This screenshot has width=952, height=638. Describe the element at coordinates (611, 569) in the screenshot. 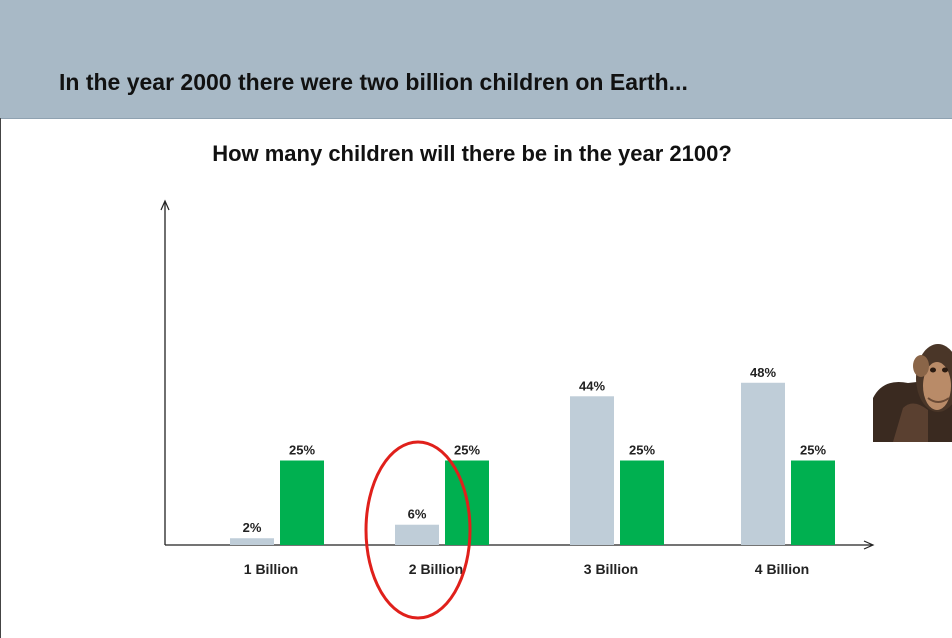

I see `category-label-3: 3 Billion` at that location.